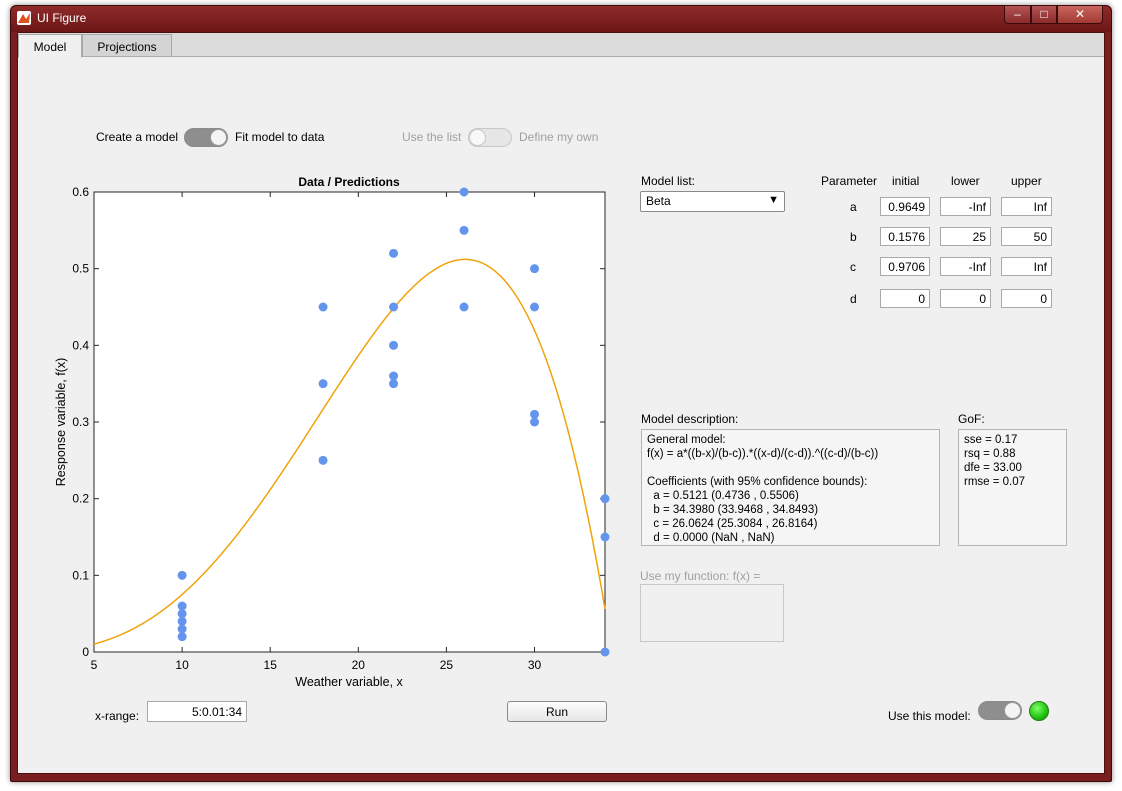 Image resolution: width=1122 pixels, height=791 pixels. I want to click on x-range-label: x-range:, so click(117, 716).